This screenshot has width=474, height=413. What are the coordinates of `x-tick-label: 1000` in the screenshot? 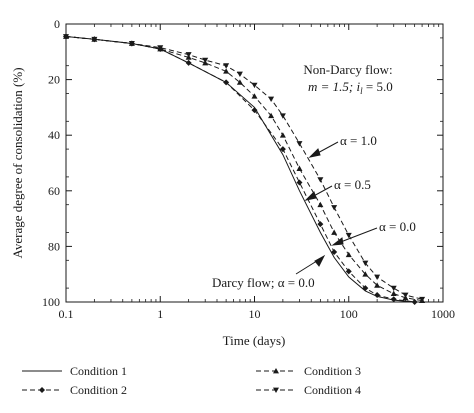 It's located at (443, 314).